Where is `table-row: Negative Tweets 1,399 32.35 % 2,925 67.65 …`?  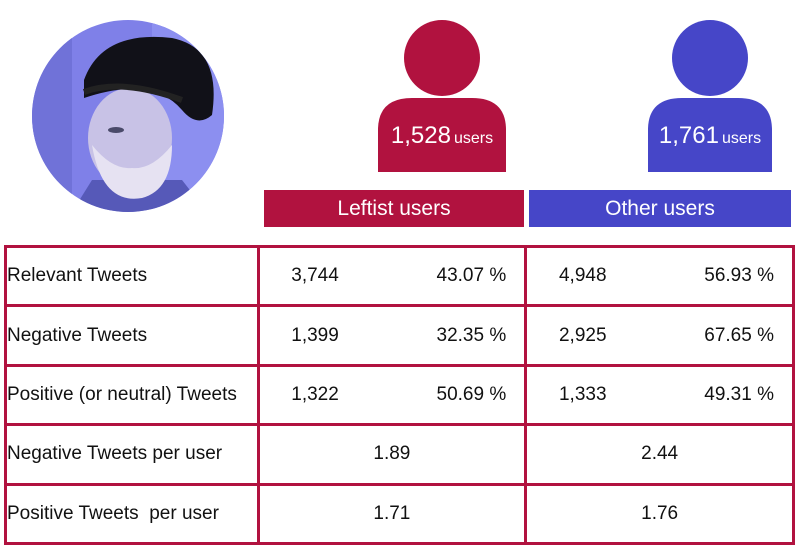
table-row: Negative Tweets 1,399 32.35 % 2,925 67.65 … is located at coordinates (399, 335).